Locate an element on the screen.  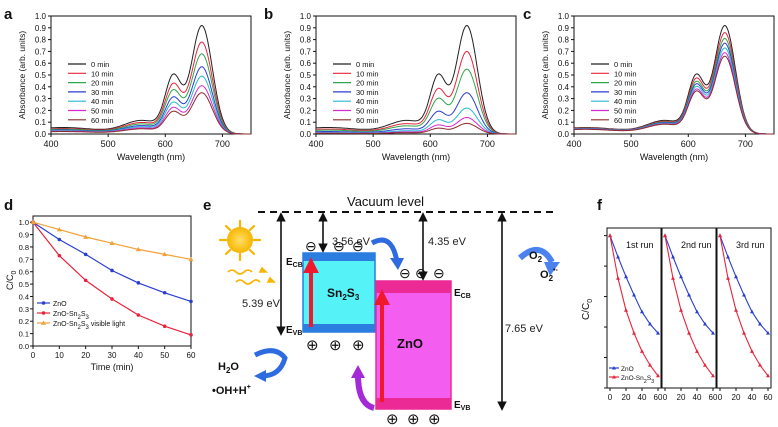
electrons: ⊖ ⊖ ⊖ ⊖ ⊖ ⊖ is located at coordinates (375, 259).